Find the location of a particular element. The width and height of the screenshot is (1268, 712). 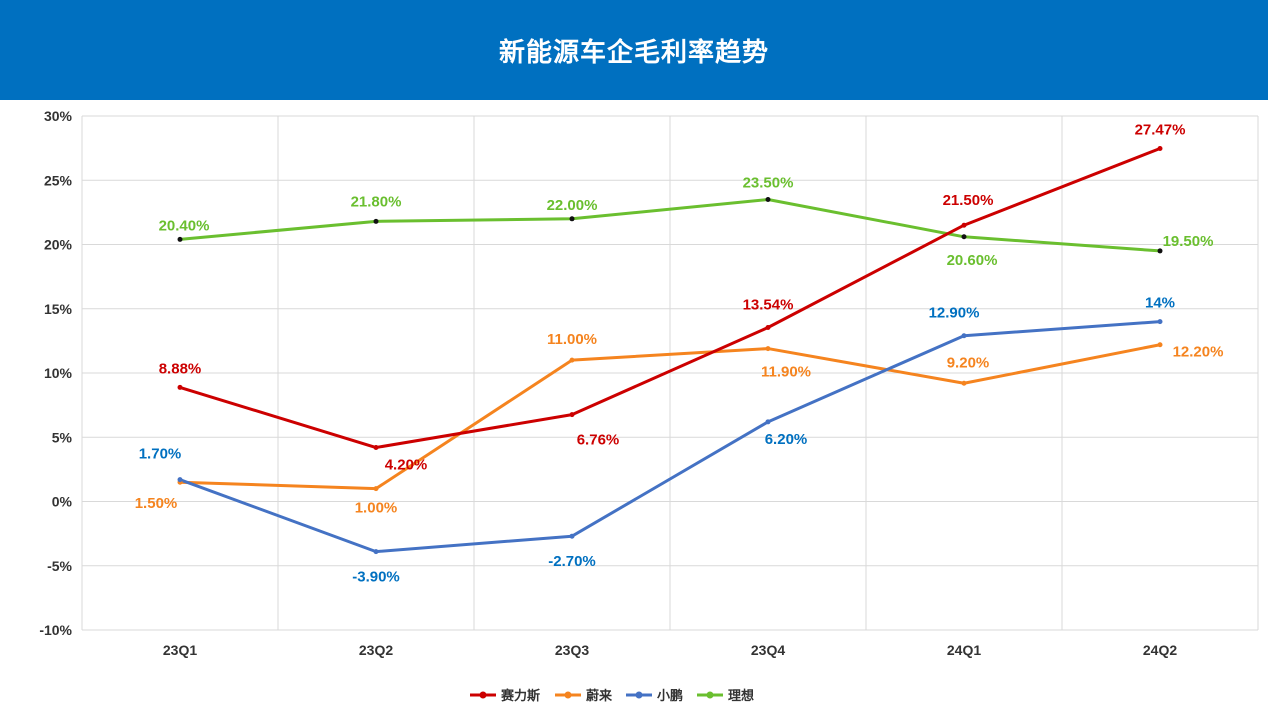

data-label: -2.70% is located at coordinates (572, 561).